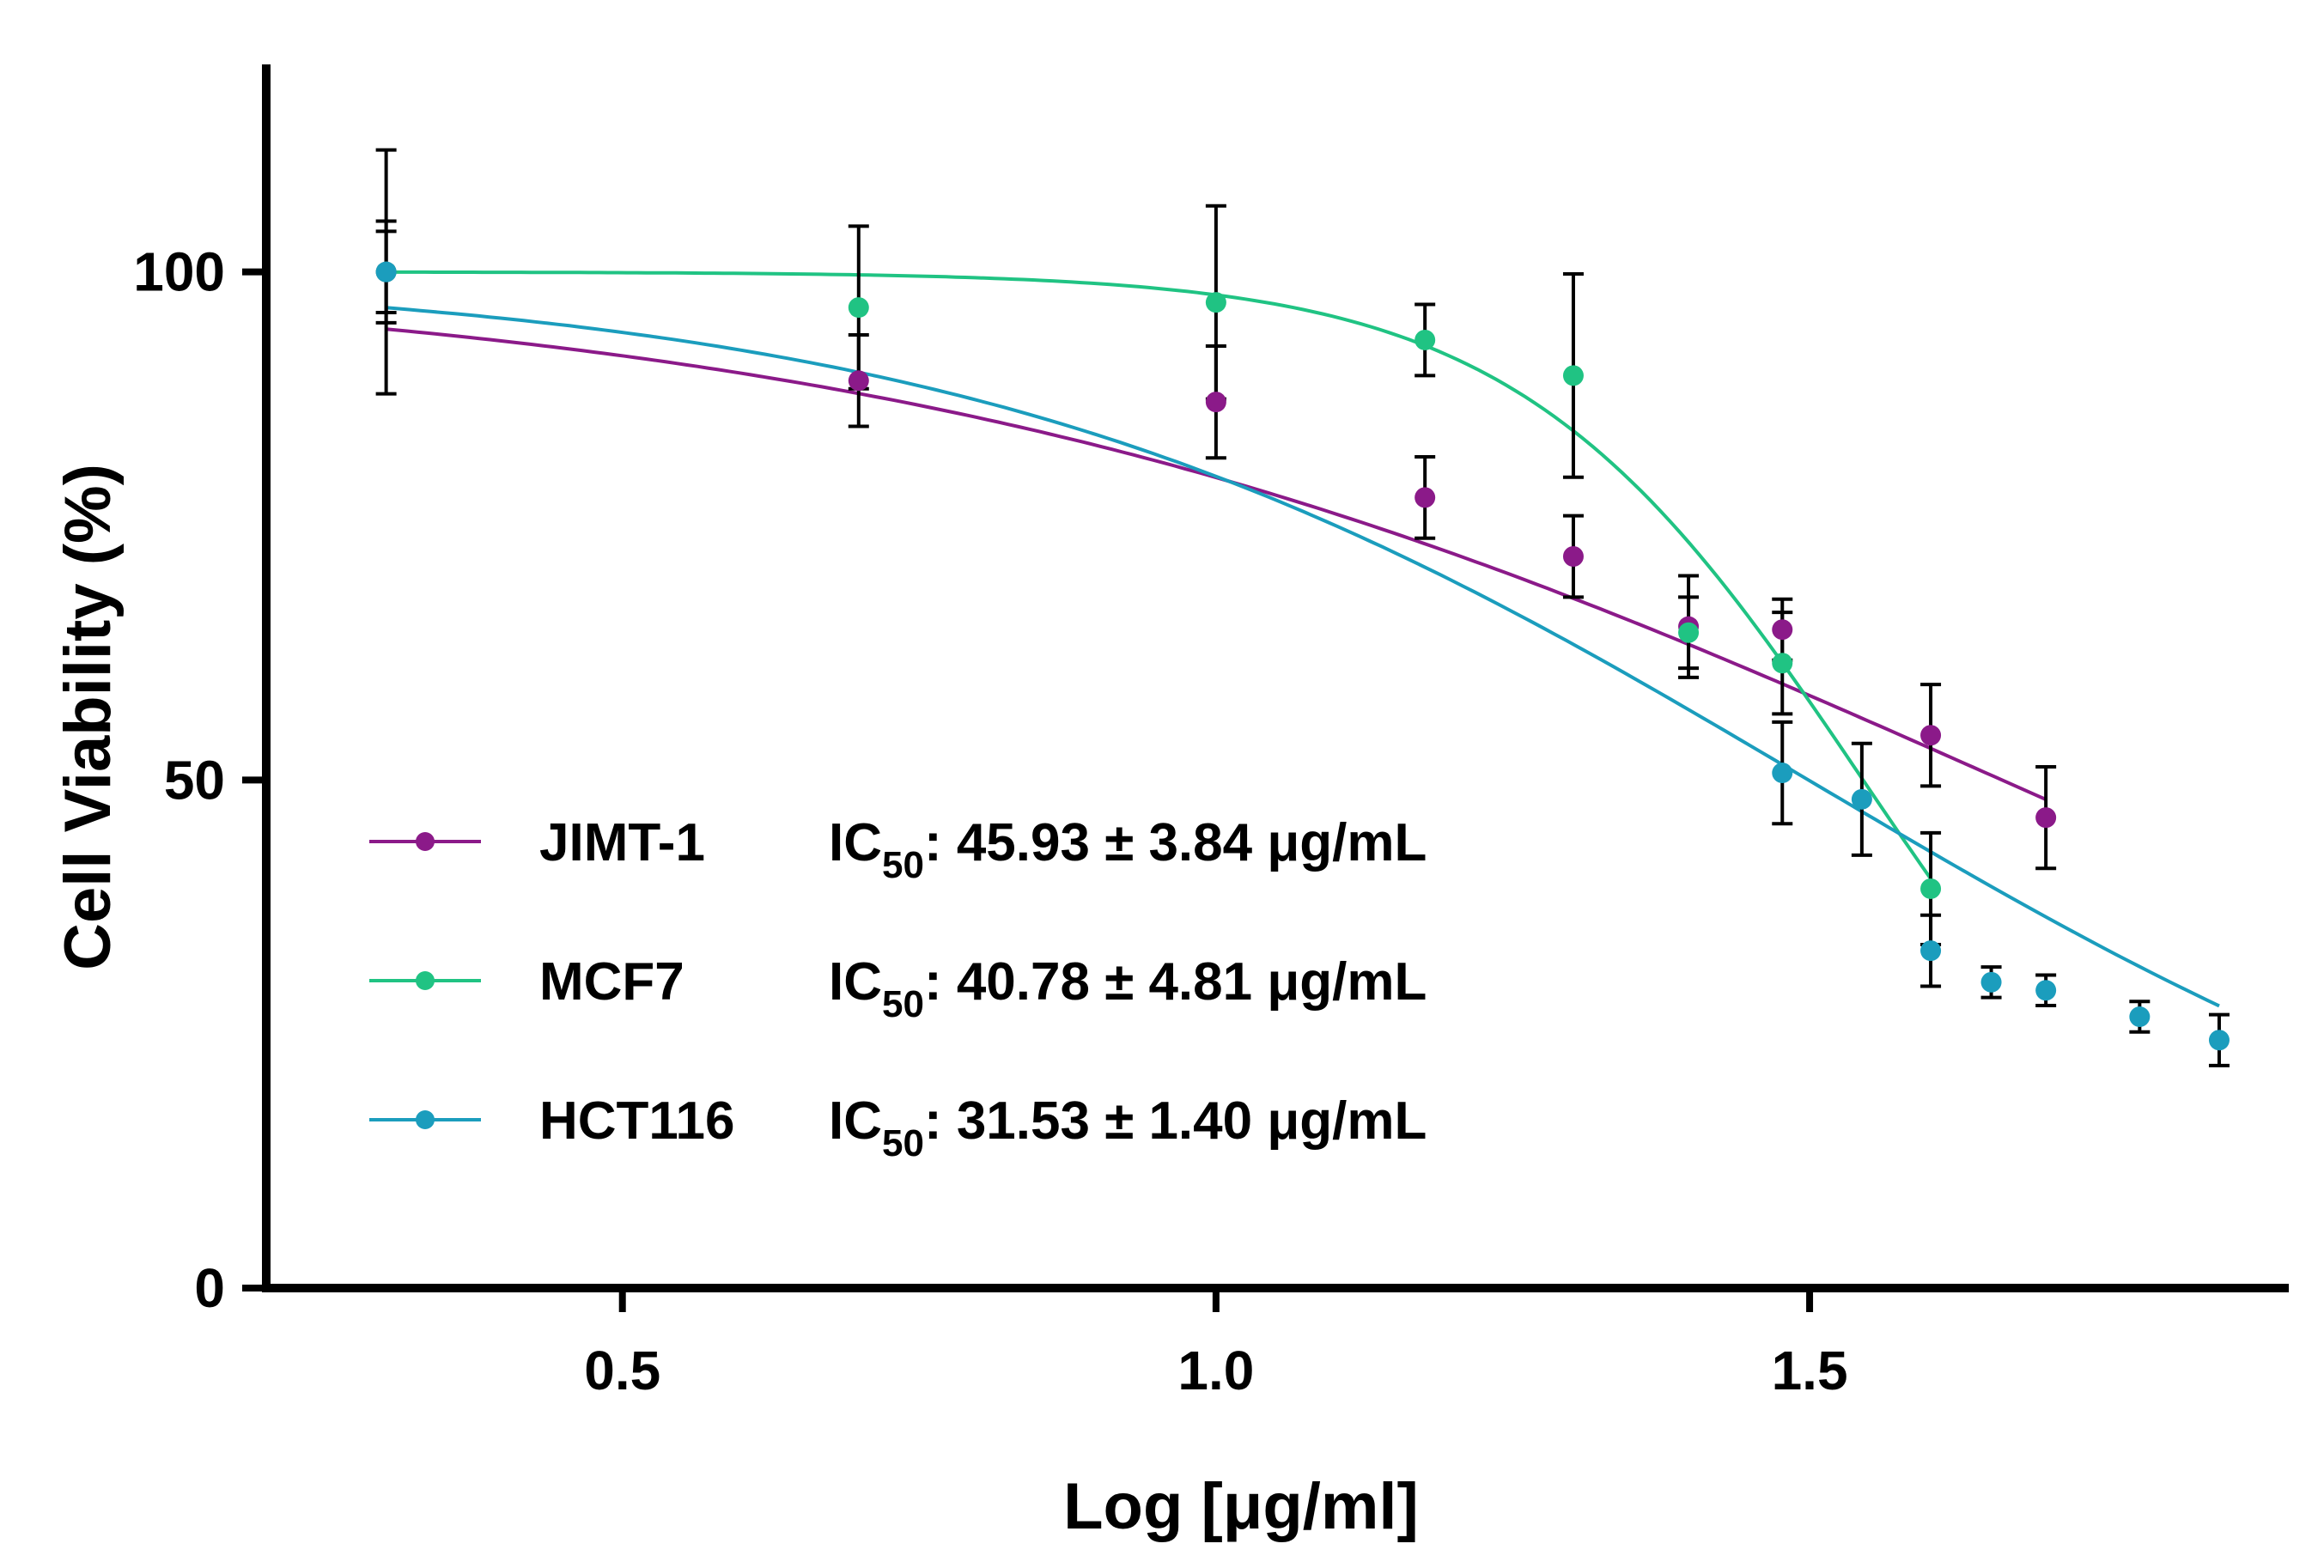  Describe the element at coordinates (179, 272) in the screenshot. I see `y-tick-label: 100` at that location.